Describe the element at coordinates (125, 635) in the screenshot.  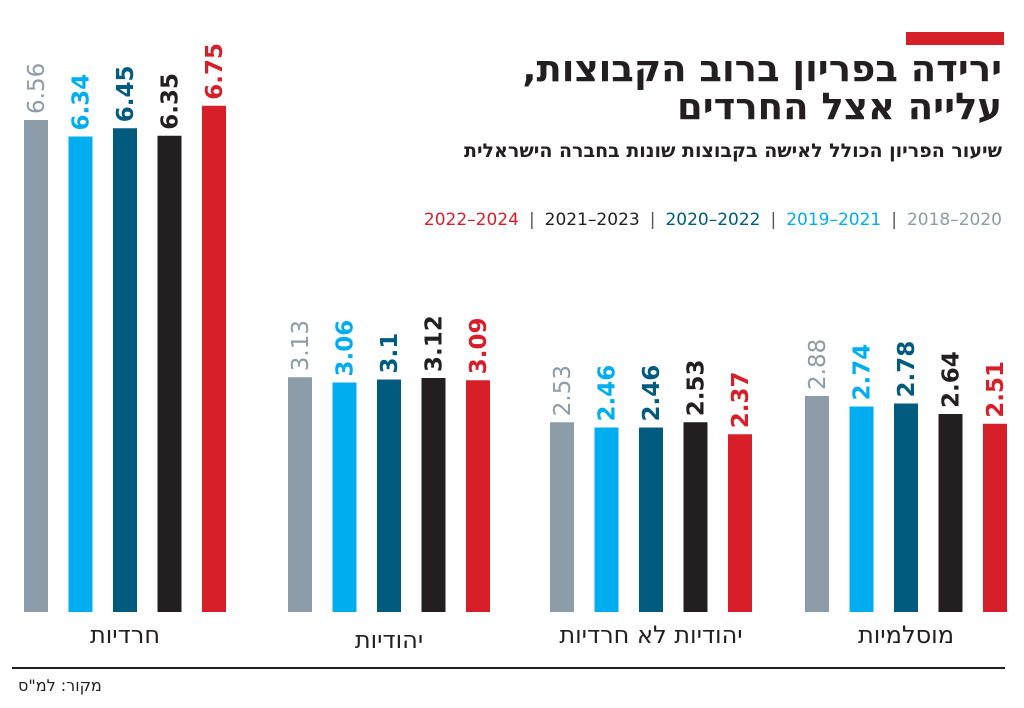
I see `category-label: חרדיות` at that location.